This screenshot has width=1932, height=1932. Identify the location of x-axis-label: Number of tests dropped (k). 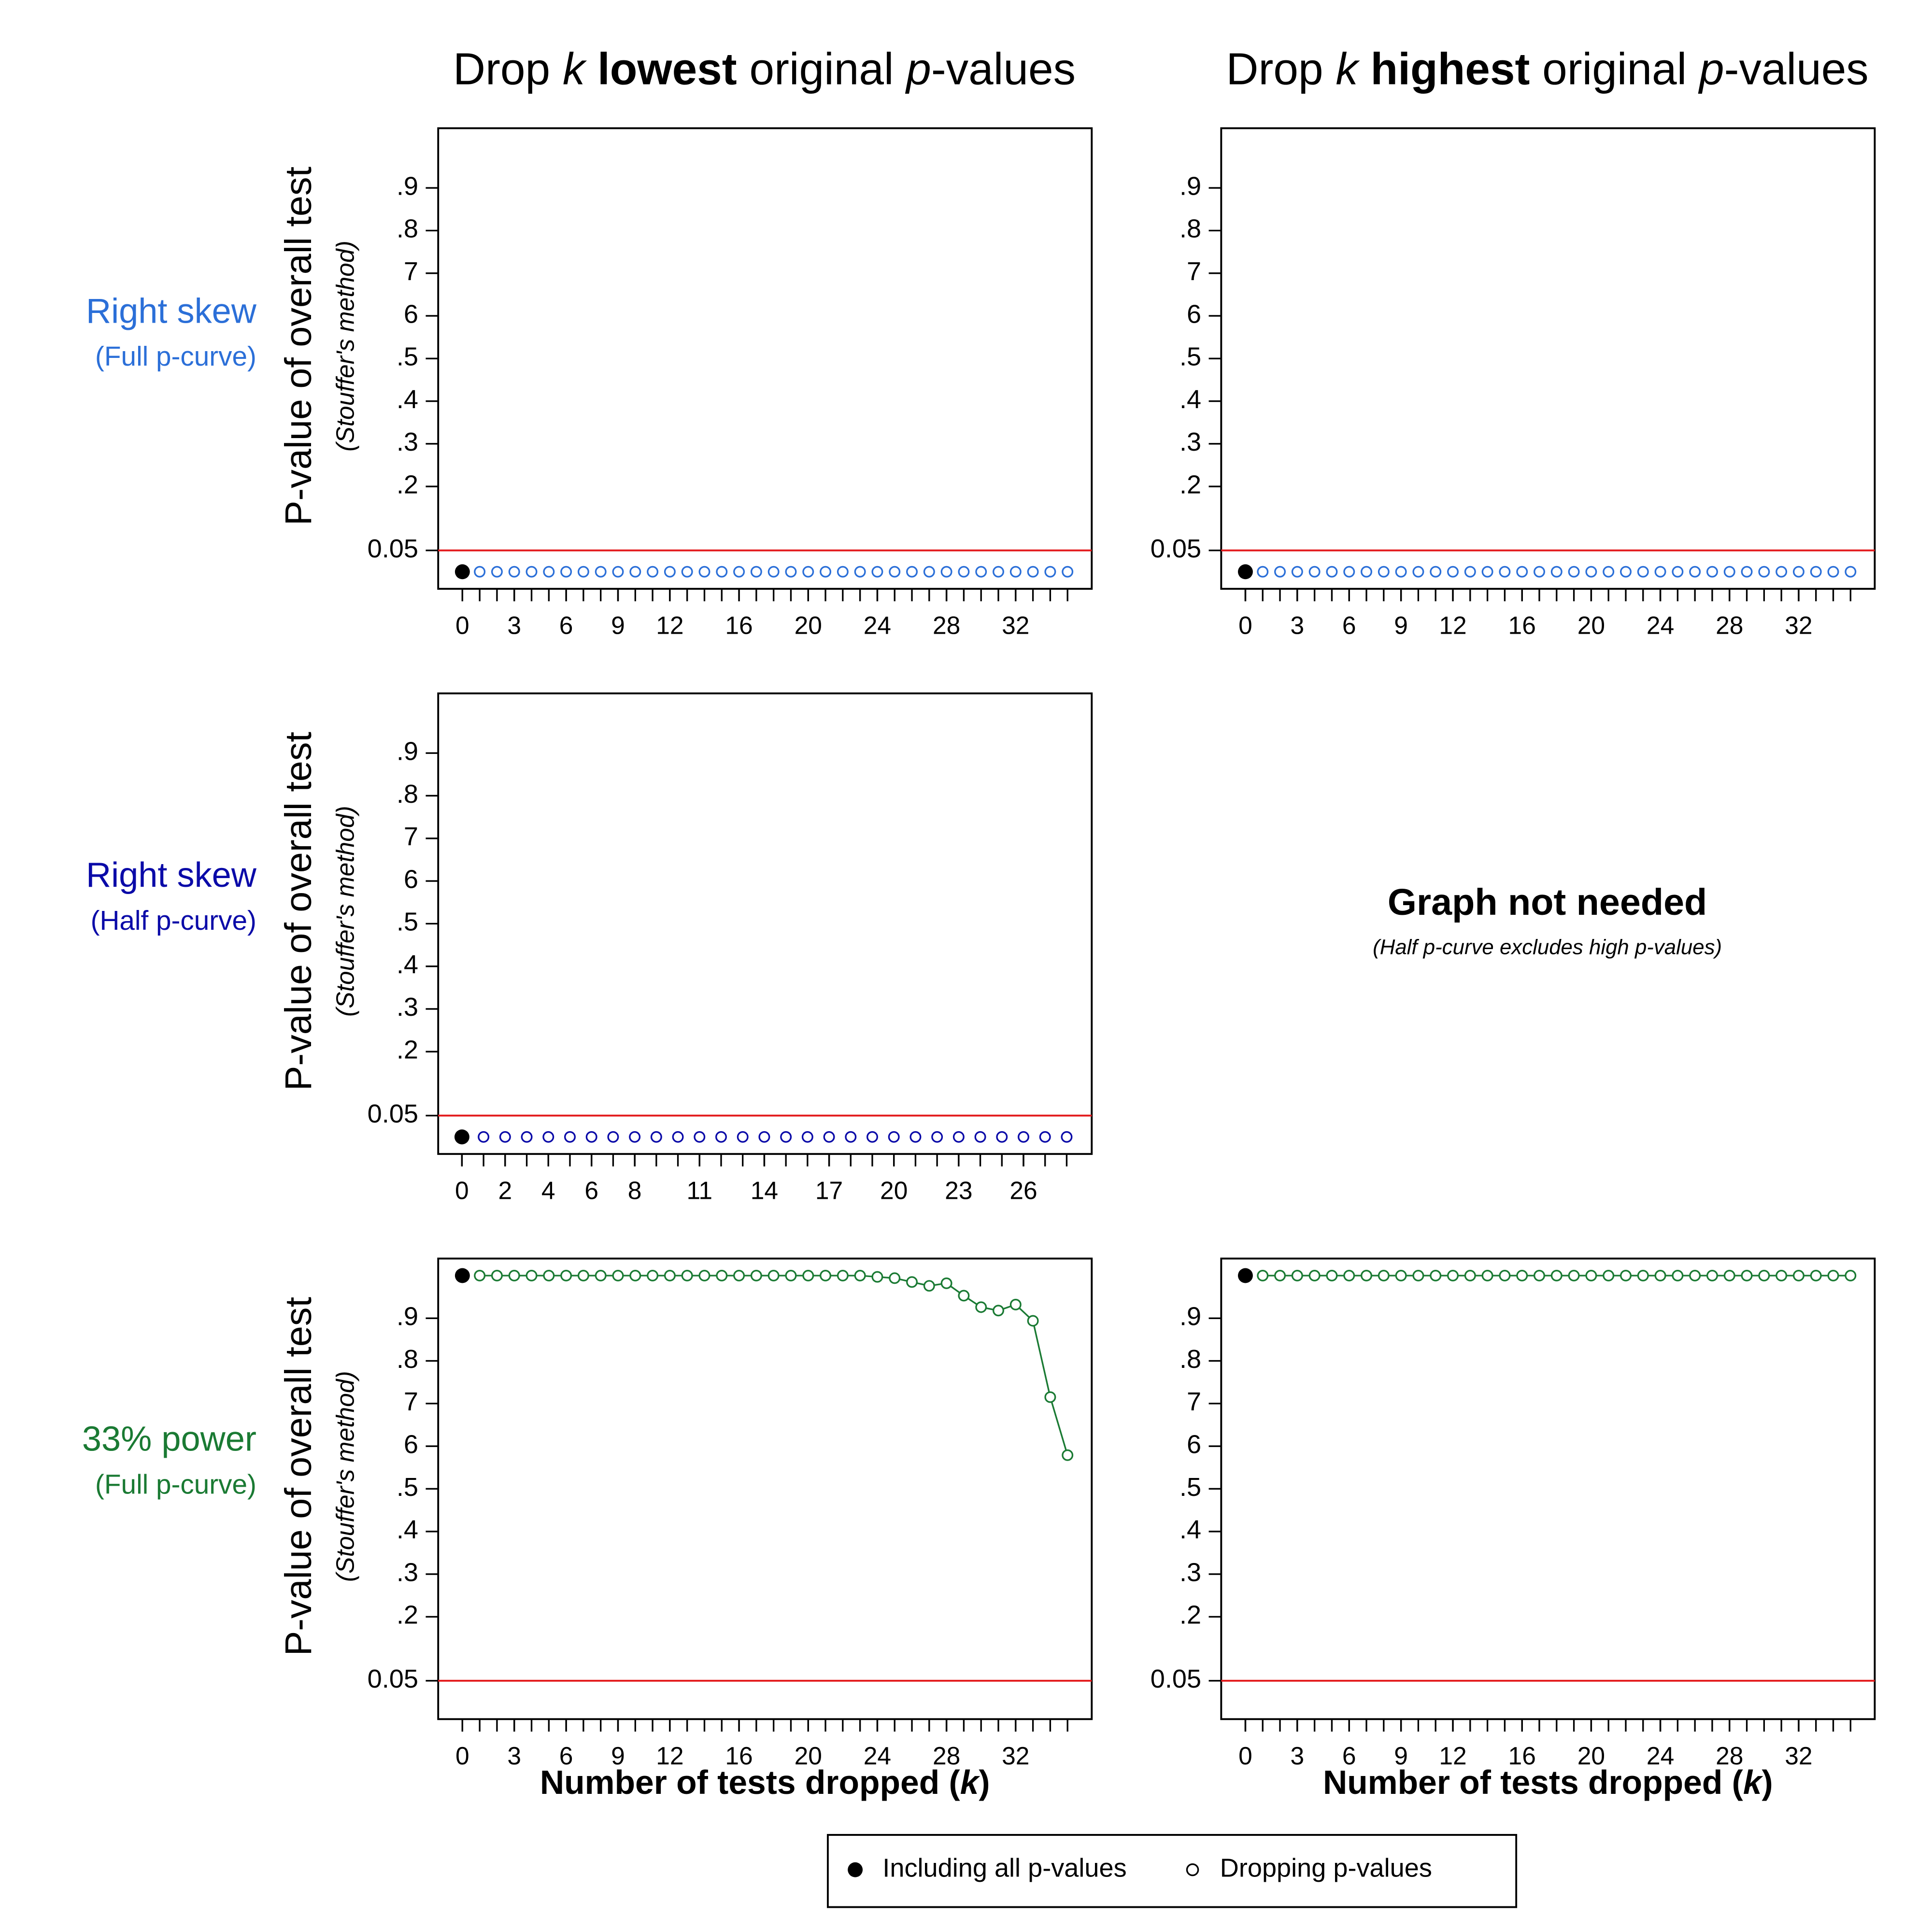
(1548, 1782).